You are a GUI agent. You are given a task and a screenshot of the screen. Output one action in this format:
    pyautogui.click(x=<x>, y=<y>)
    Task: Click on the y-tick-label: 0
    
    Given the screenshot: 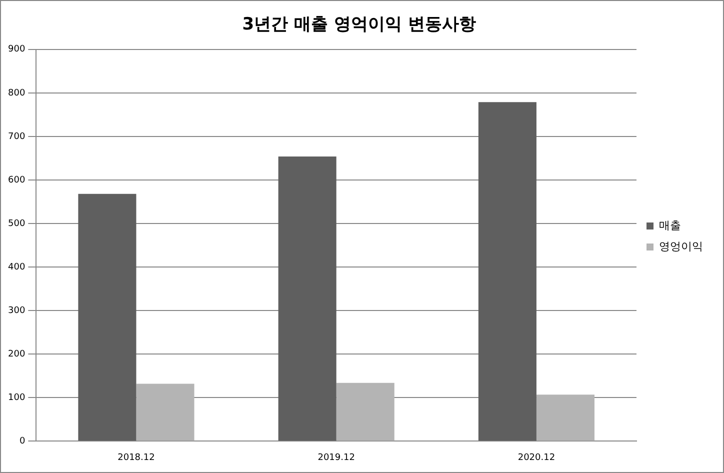 What is the action you would take?
    pyautogui.click(x=22, y=441)
    